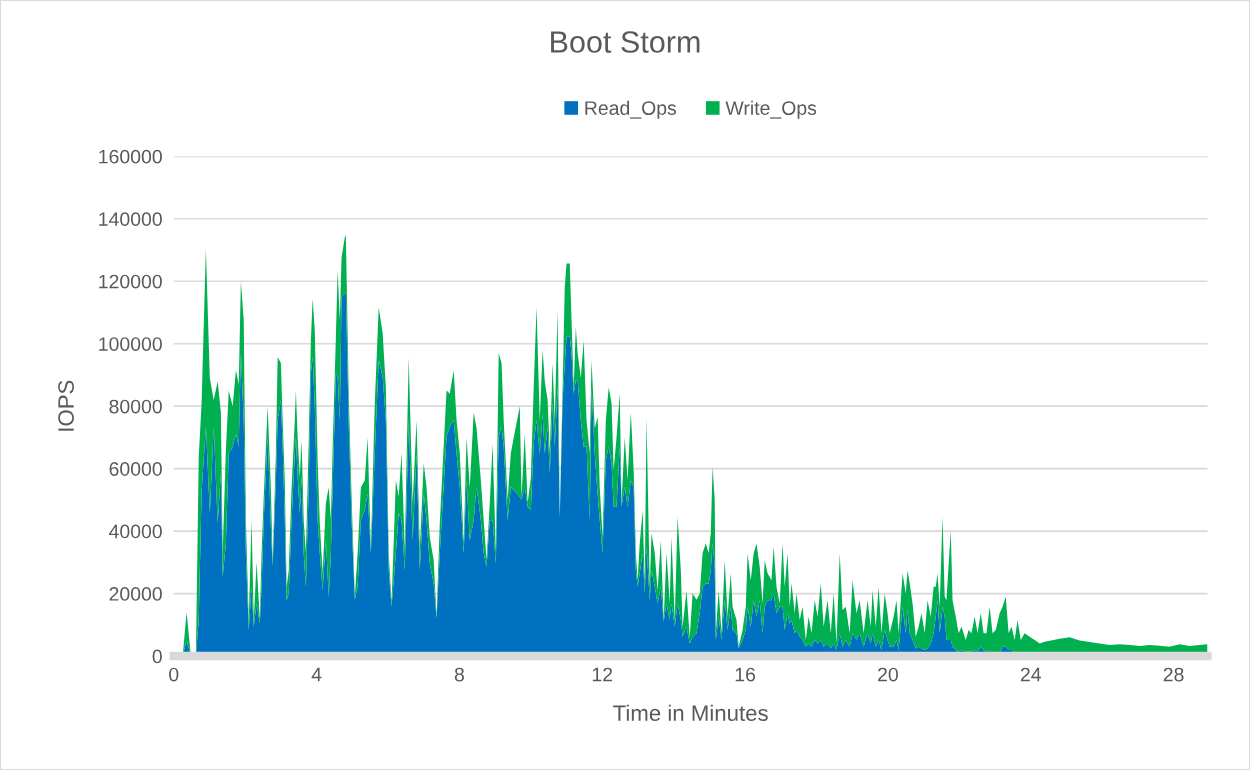 The height and width of the screenshot is (770, 1250). What do you see at coordinates (130, 344) in the screenshot?
I see `y-tick-label: 100000` at bounding box center [130, 344].